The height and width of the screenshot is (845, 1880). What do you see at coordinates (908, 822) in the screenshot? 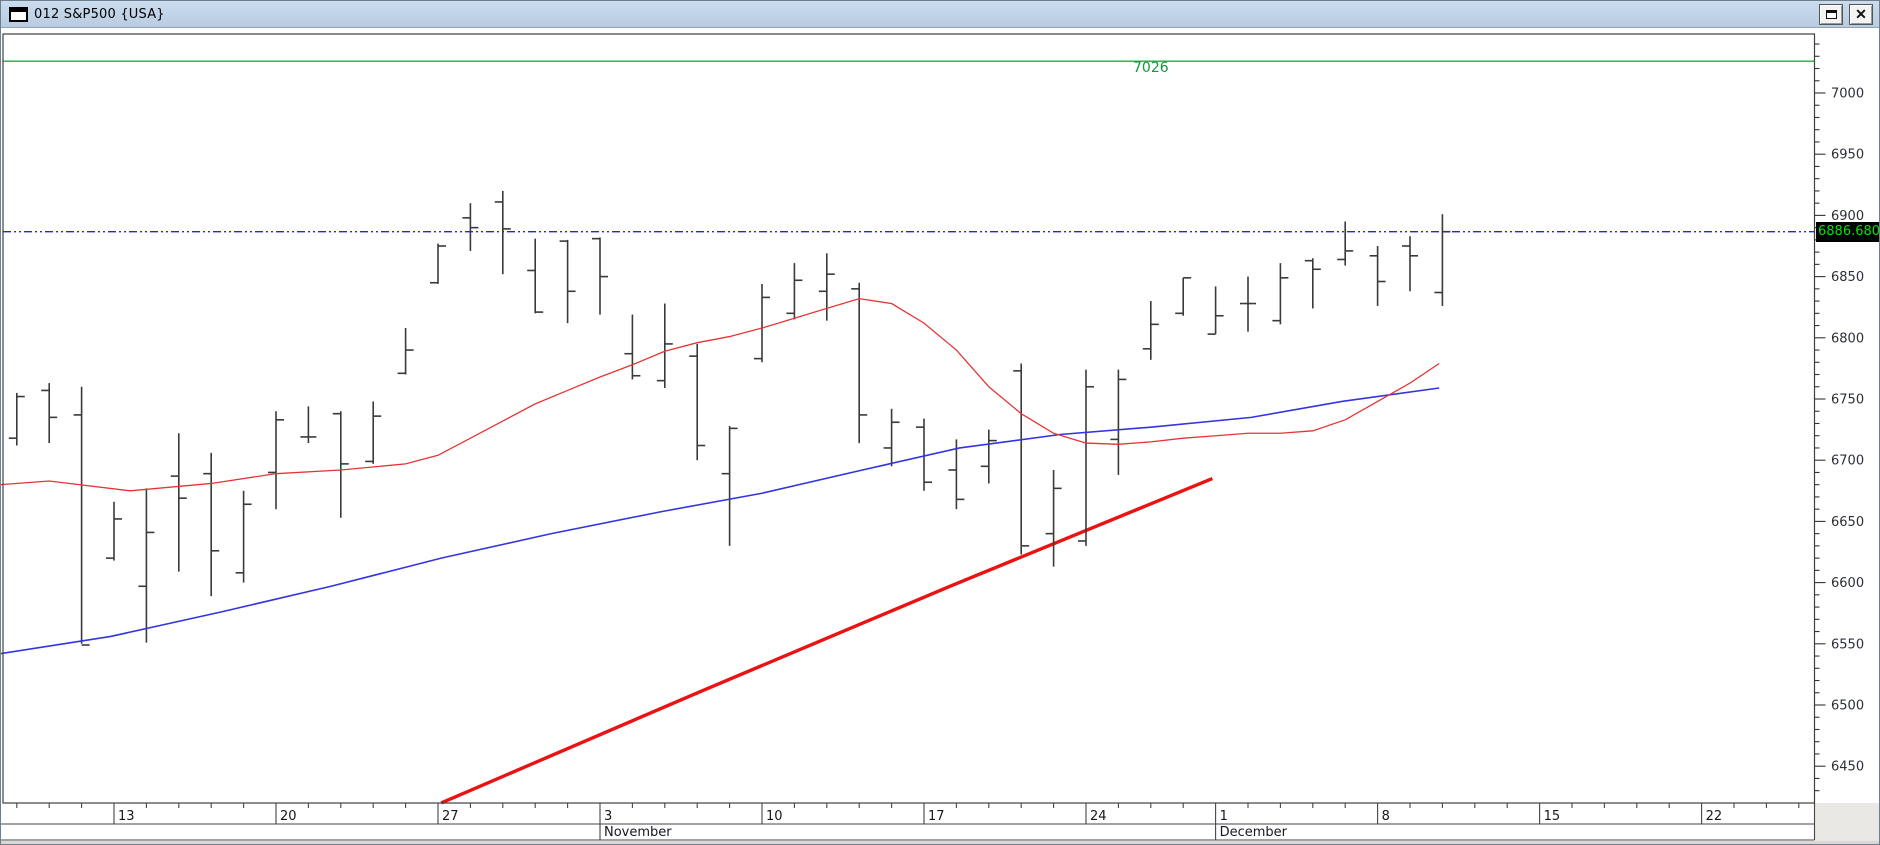
I see `date-axis: 13 20 27 3 10 17 24 1 8 15 22 November December` at bounding box center [908, 822].